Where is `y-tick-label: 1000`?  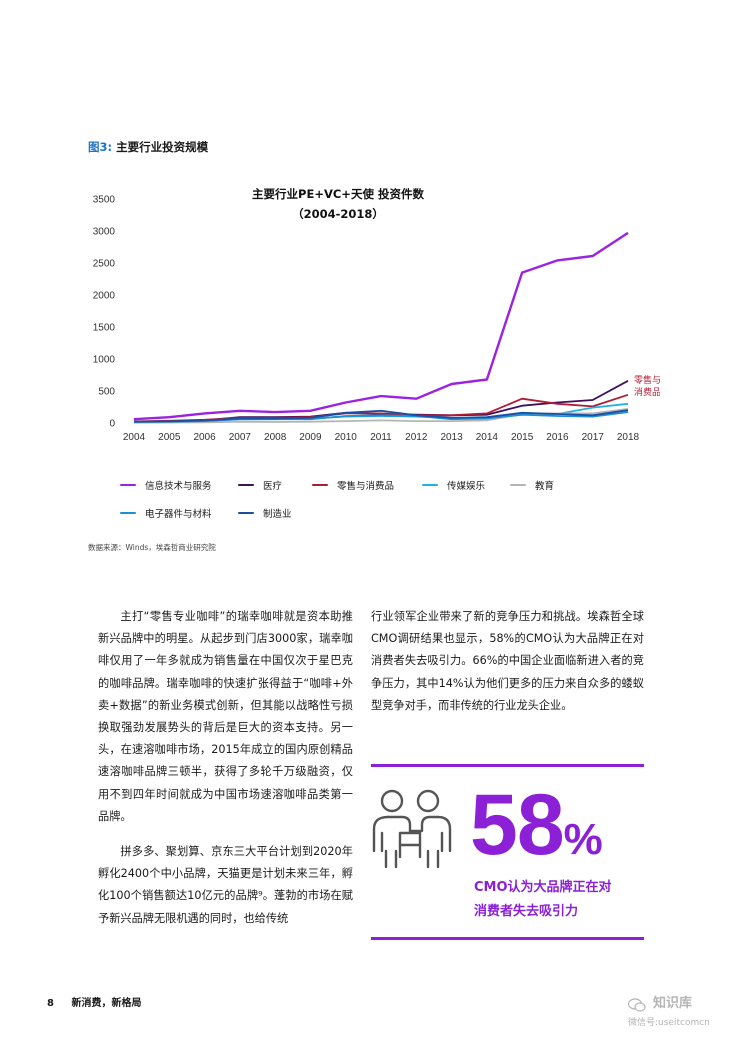 y-tick-label: 1000 is located at coordinates (104, 360).